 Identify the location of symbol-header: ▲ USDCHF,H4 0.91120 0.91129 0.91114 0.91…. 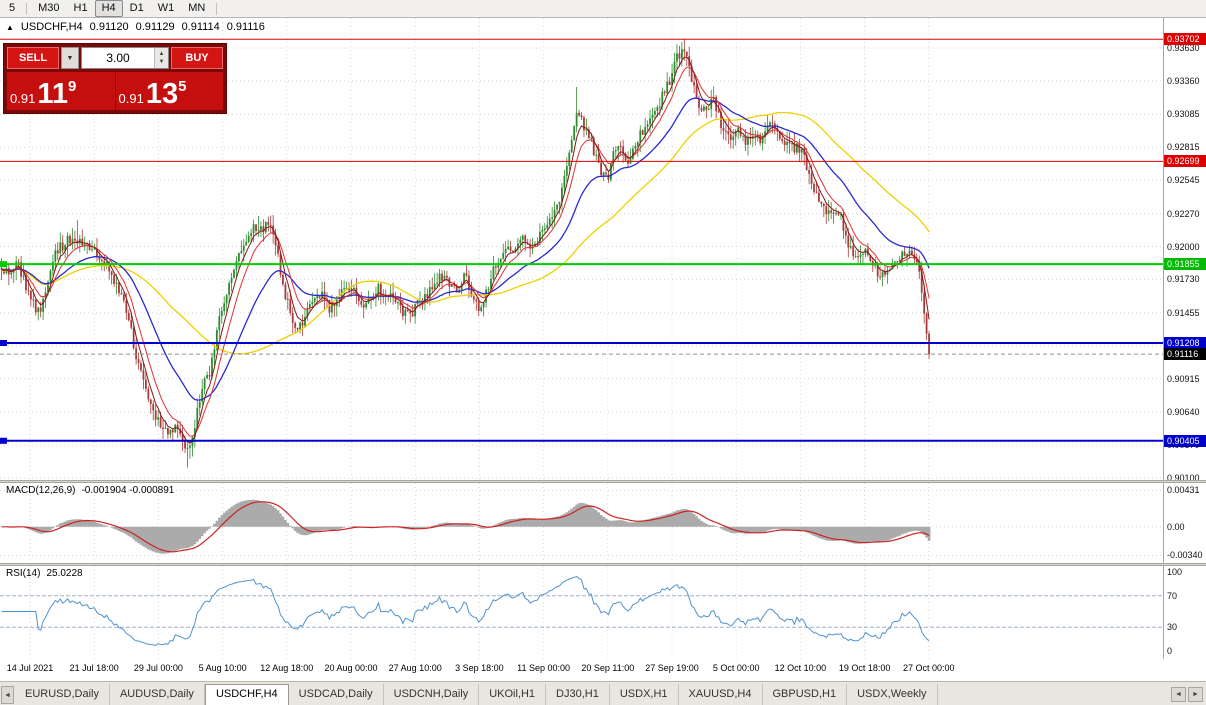
(135, 27).